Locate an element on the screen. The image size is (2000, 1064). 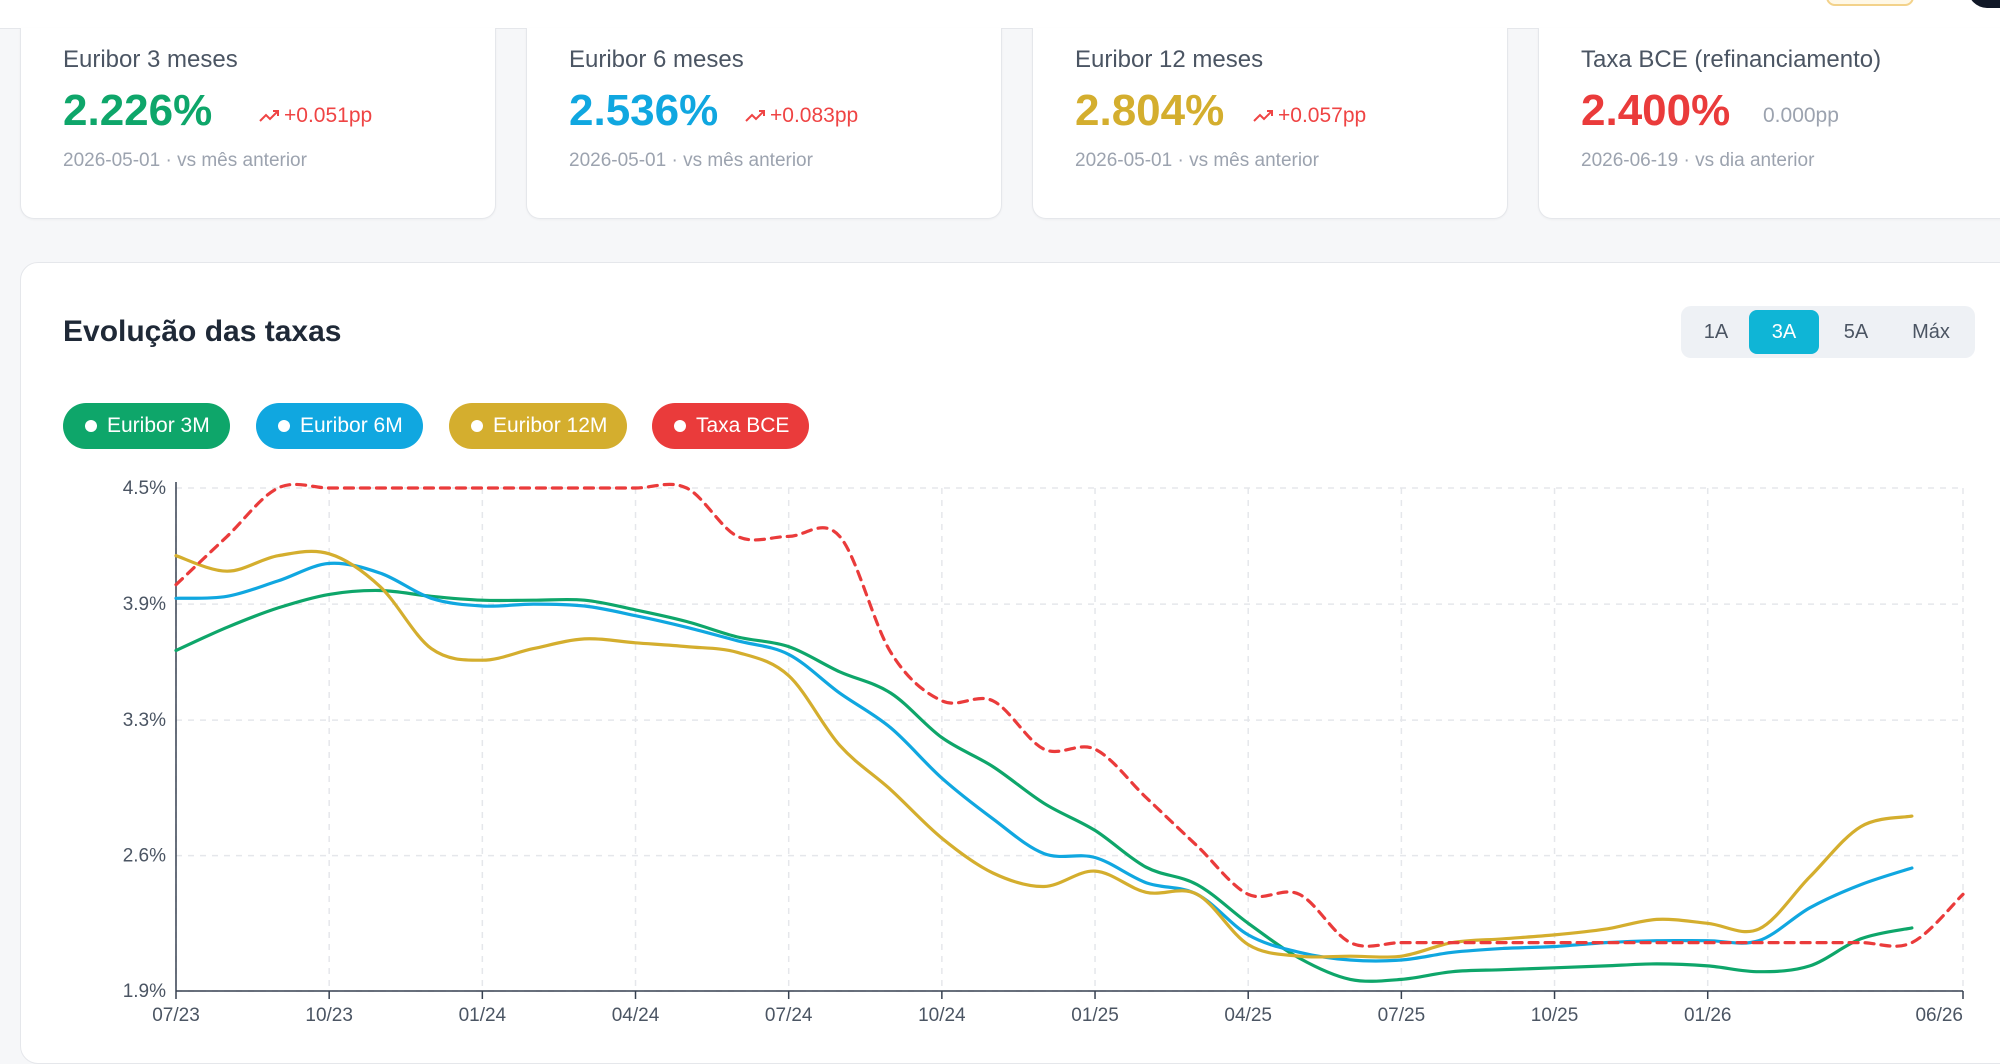
card-delta-value: +0.083pp is located at coordinates (814, 115).